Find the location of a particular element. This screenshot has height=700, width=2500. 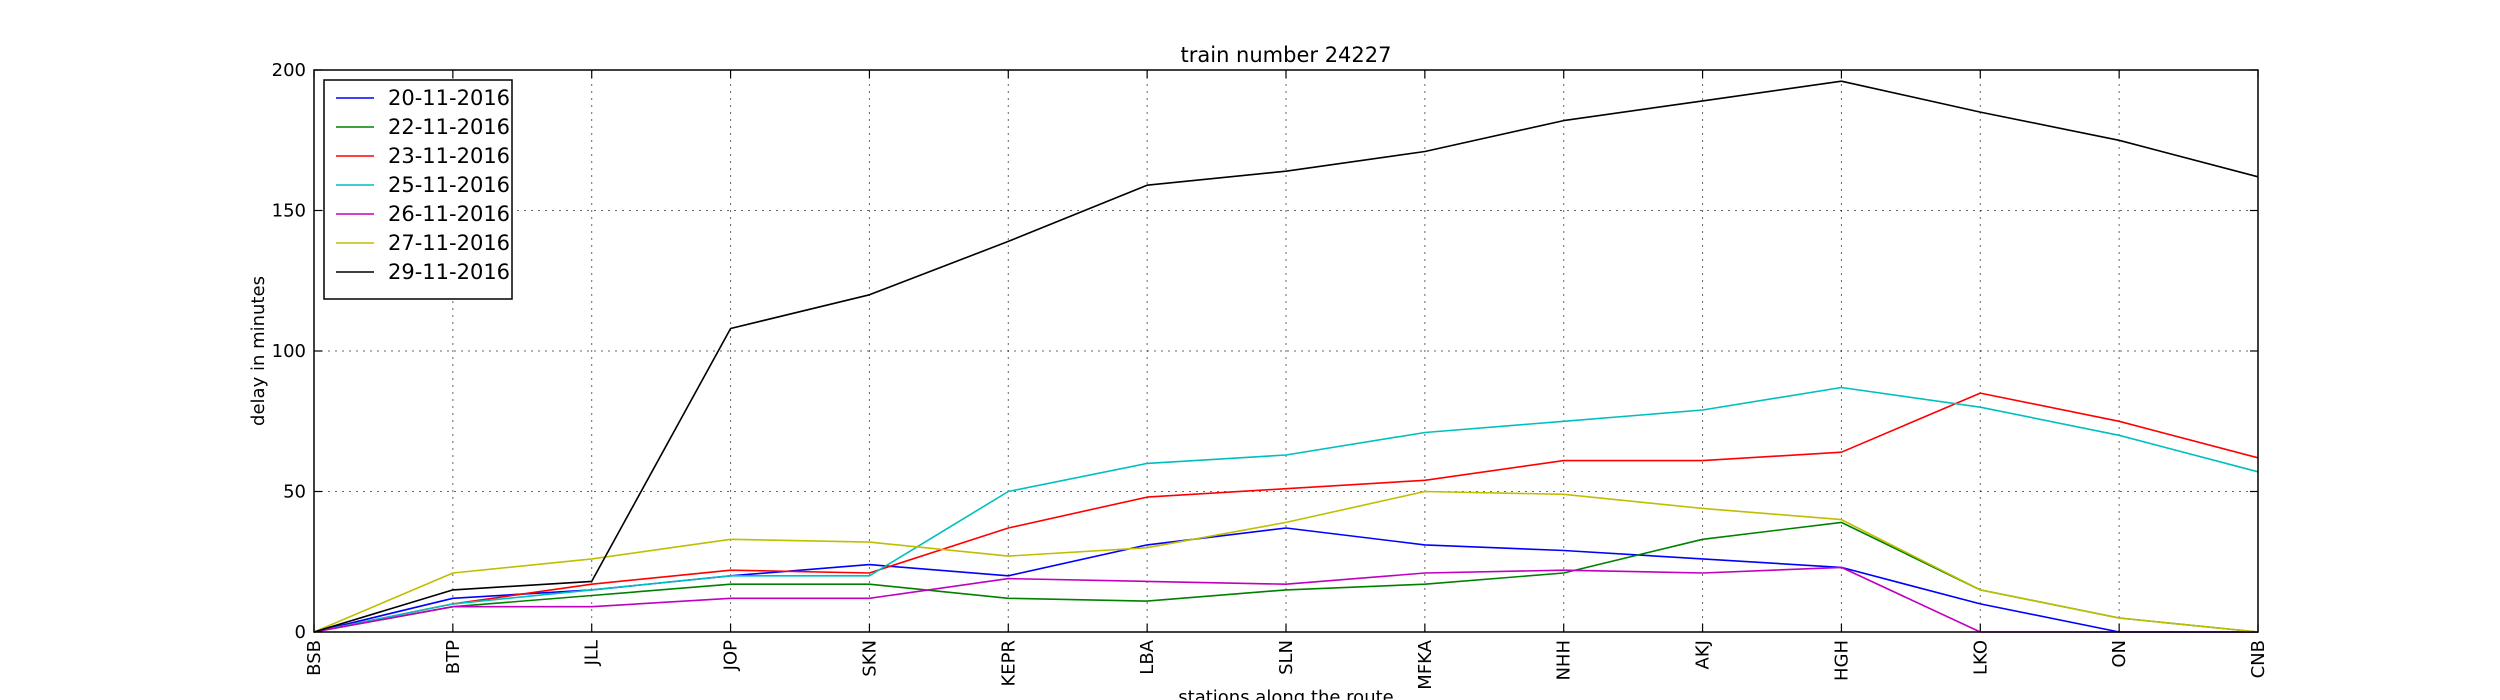

x-tick-label: NHH is located at coordinates (1564, 660).